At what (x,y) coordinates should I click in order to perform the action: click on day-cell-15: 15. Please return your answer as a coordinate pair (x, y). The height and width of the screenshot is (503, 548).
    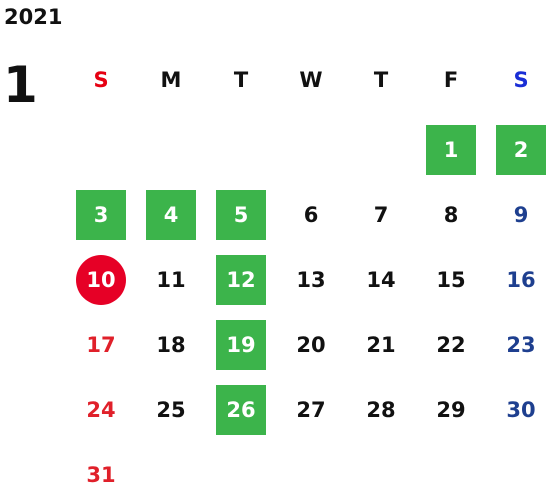
    Looking at the image, I should click on (451, 280).